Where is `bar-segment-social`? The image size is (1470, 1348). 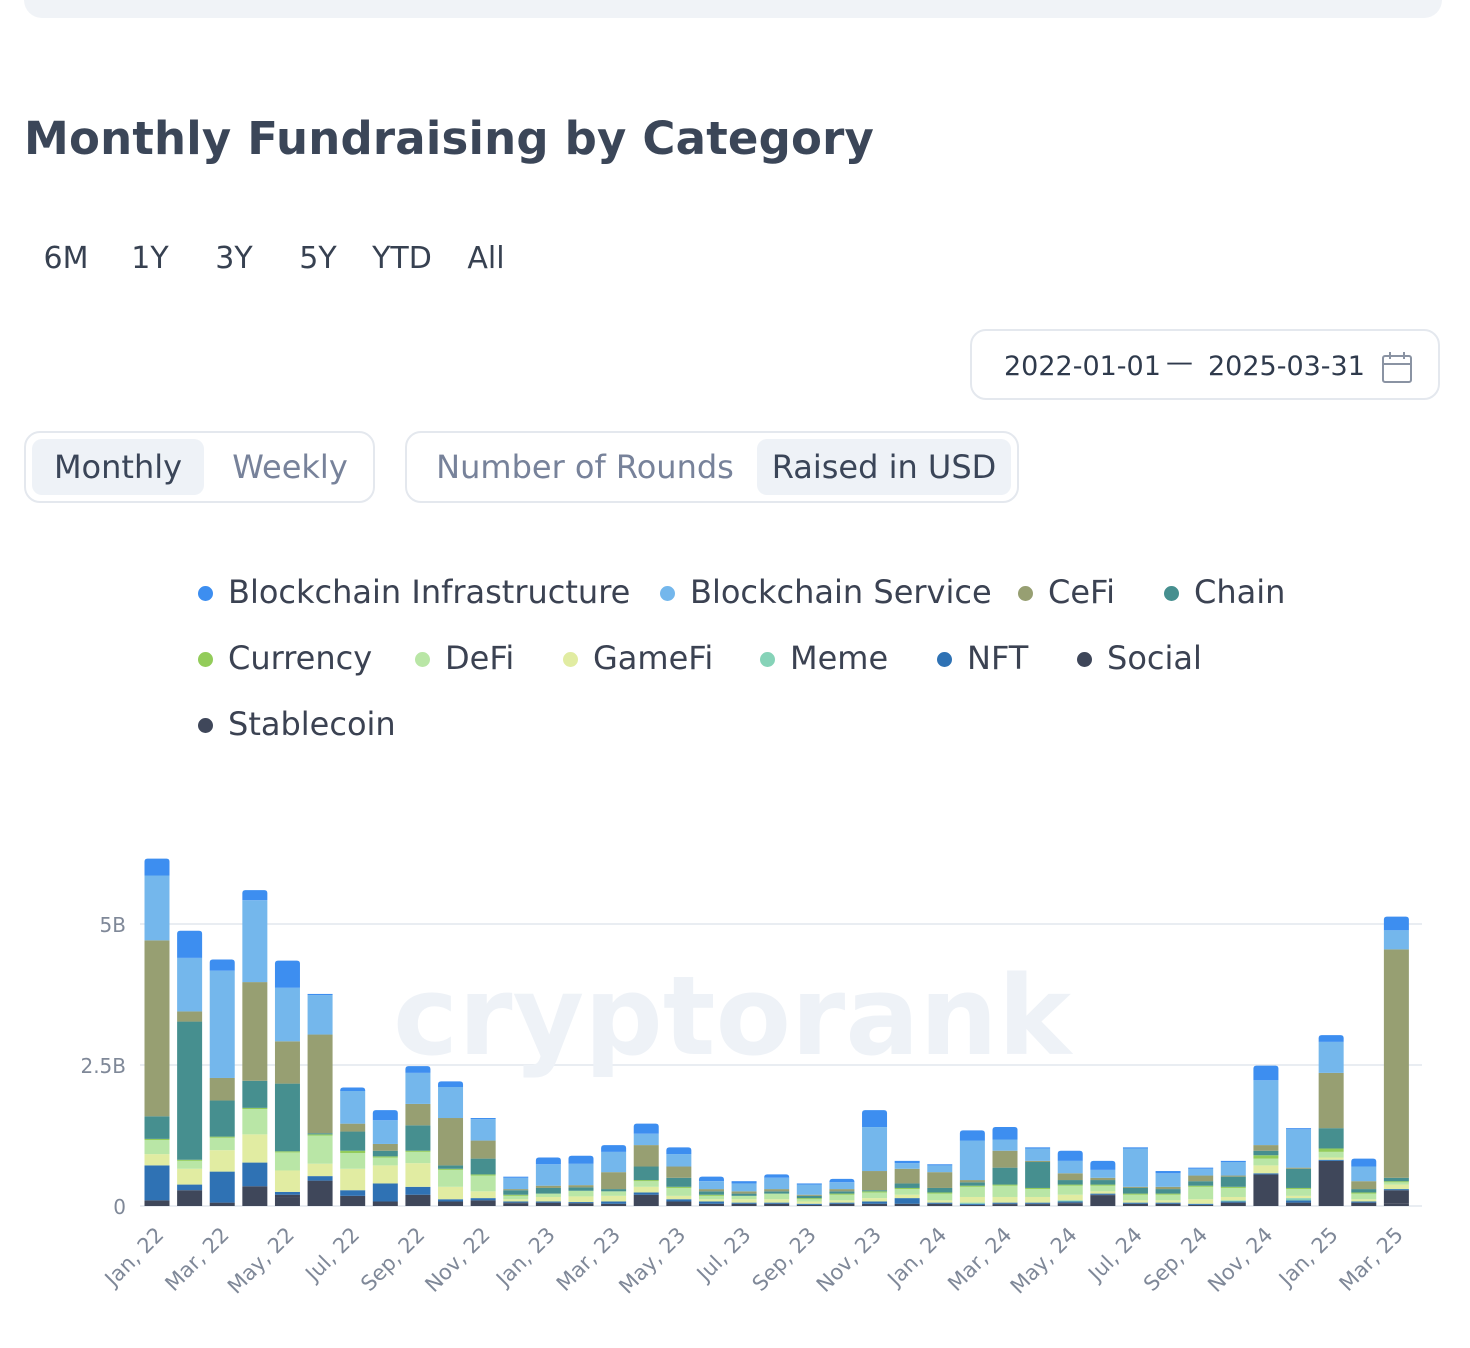 bar-segment-social is located at coordinates (1103, 1195).